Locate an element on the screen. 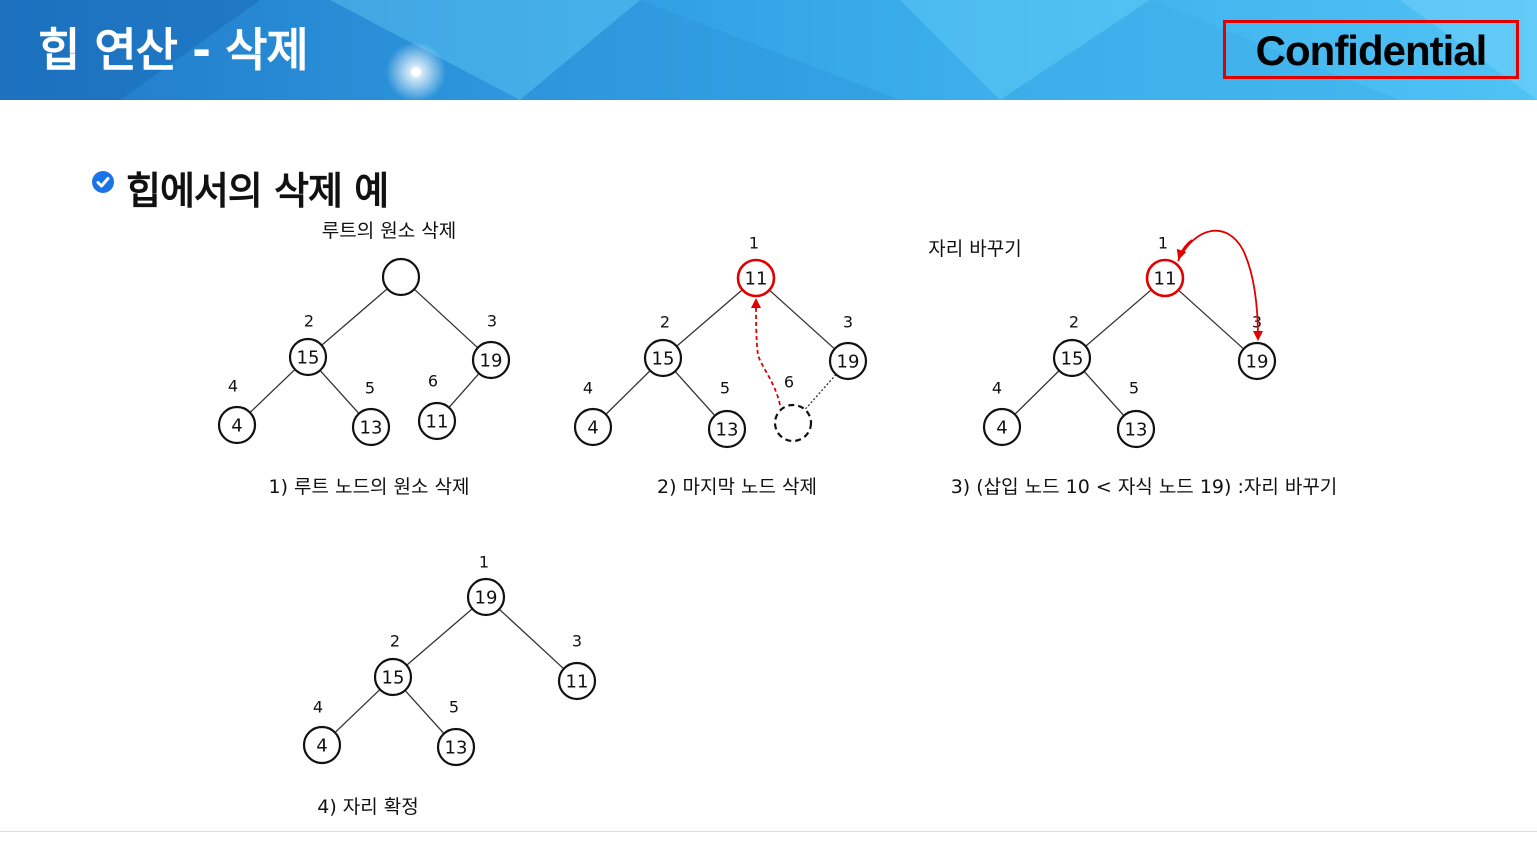 The width and height of the screenshot is (1537, 867). diagram-top-label: 루트의 원소 삭제 is located at coordinates (389, 231).